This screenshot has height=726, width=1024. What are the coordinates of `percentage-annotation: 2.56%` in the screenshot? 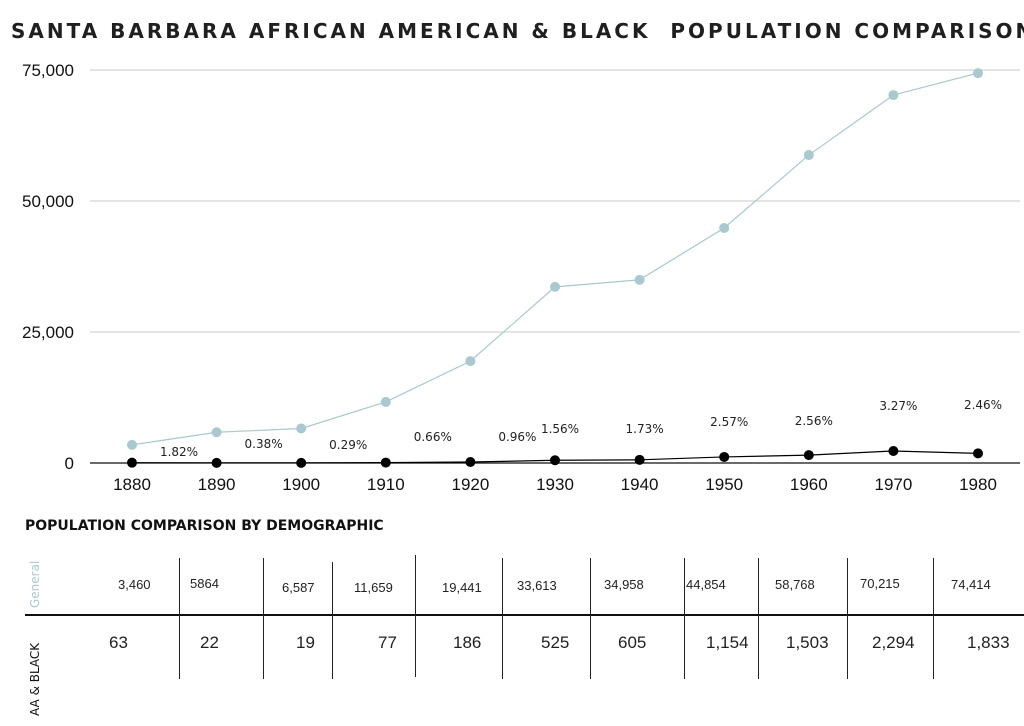 It's located at (814, 421).